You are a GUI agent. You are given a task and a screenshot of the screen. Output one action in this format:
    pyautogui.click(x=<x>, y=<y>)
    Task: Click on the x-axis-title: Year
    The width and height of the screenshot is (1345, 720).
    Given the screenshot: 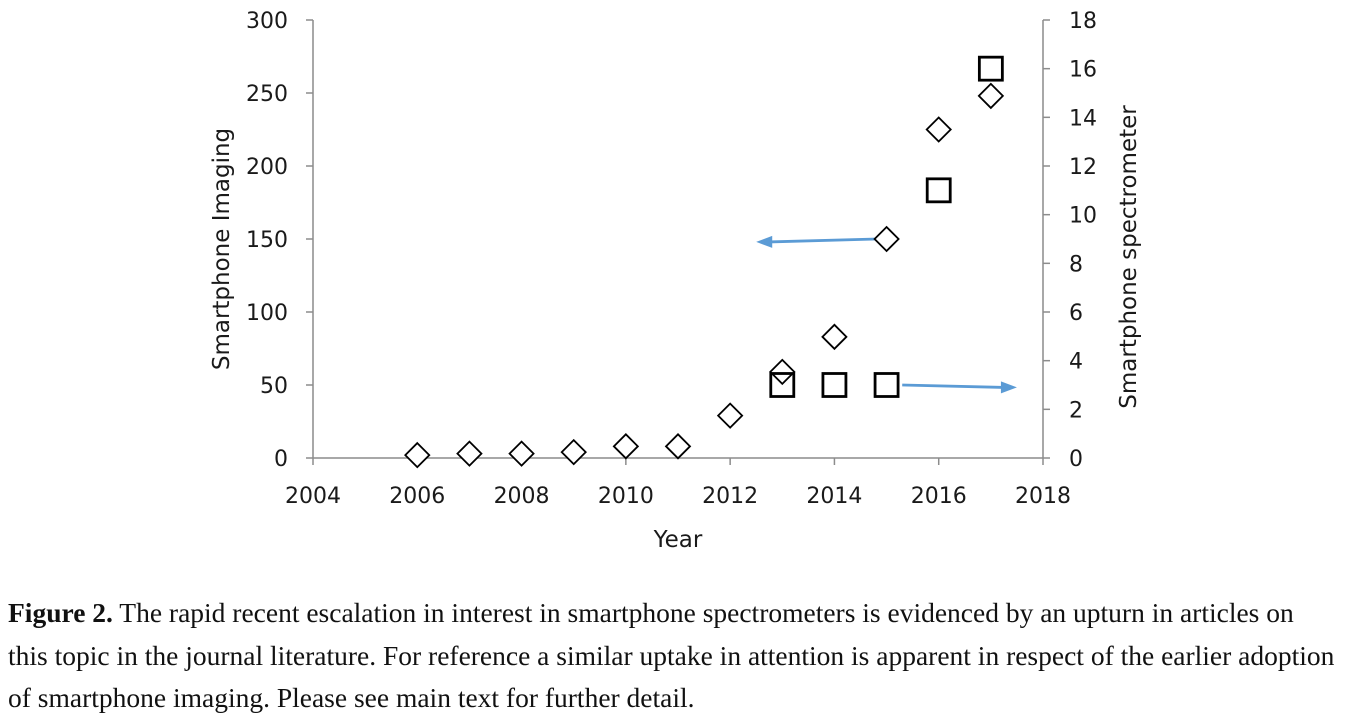 What is the action you would take?
    pyautogui.click(x=678, y=540)
    